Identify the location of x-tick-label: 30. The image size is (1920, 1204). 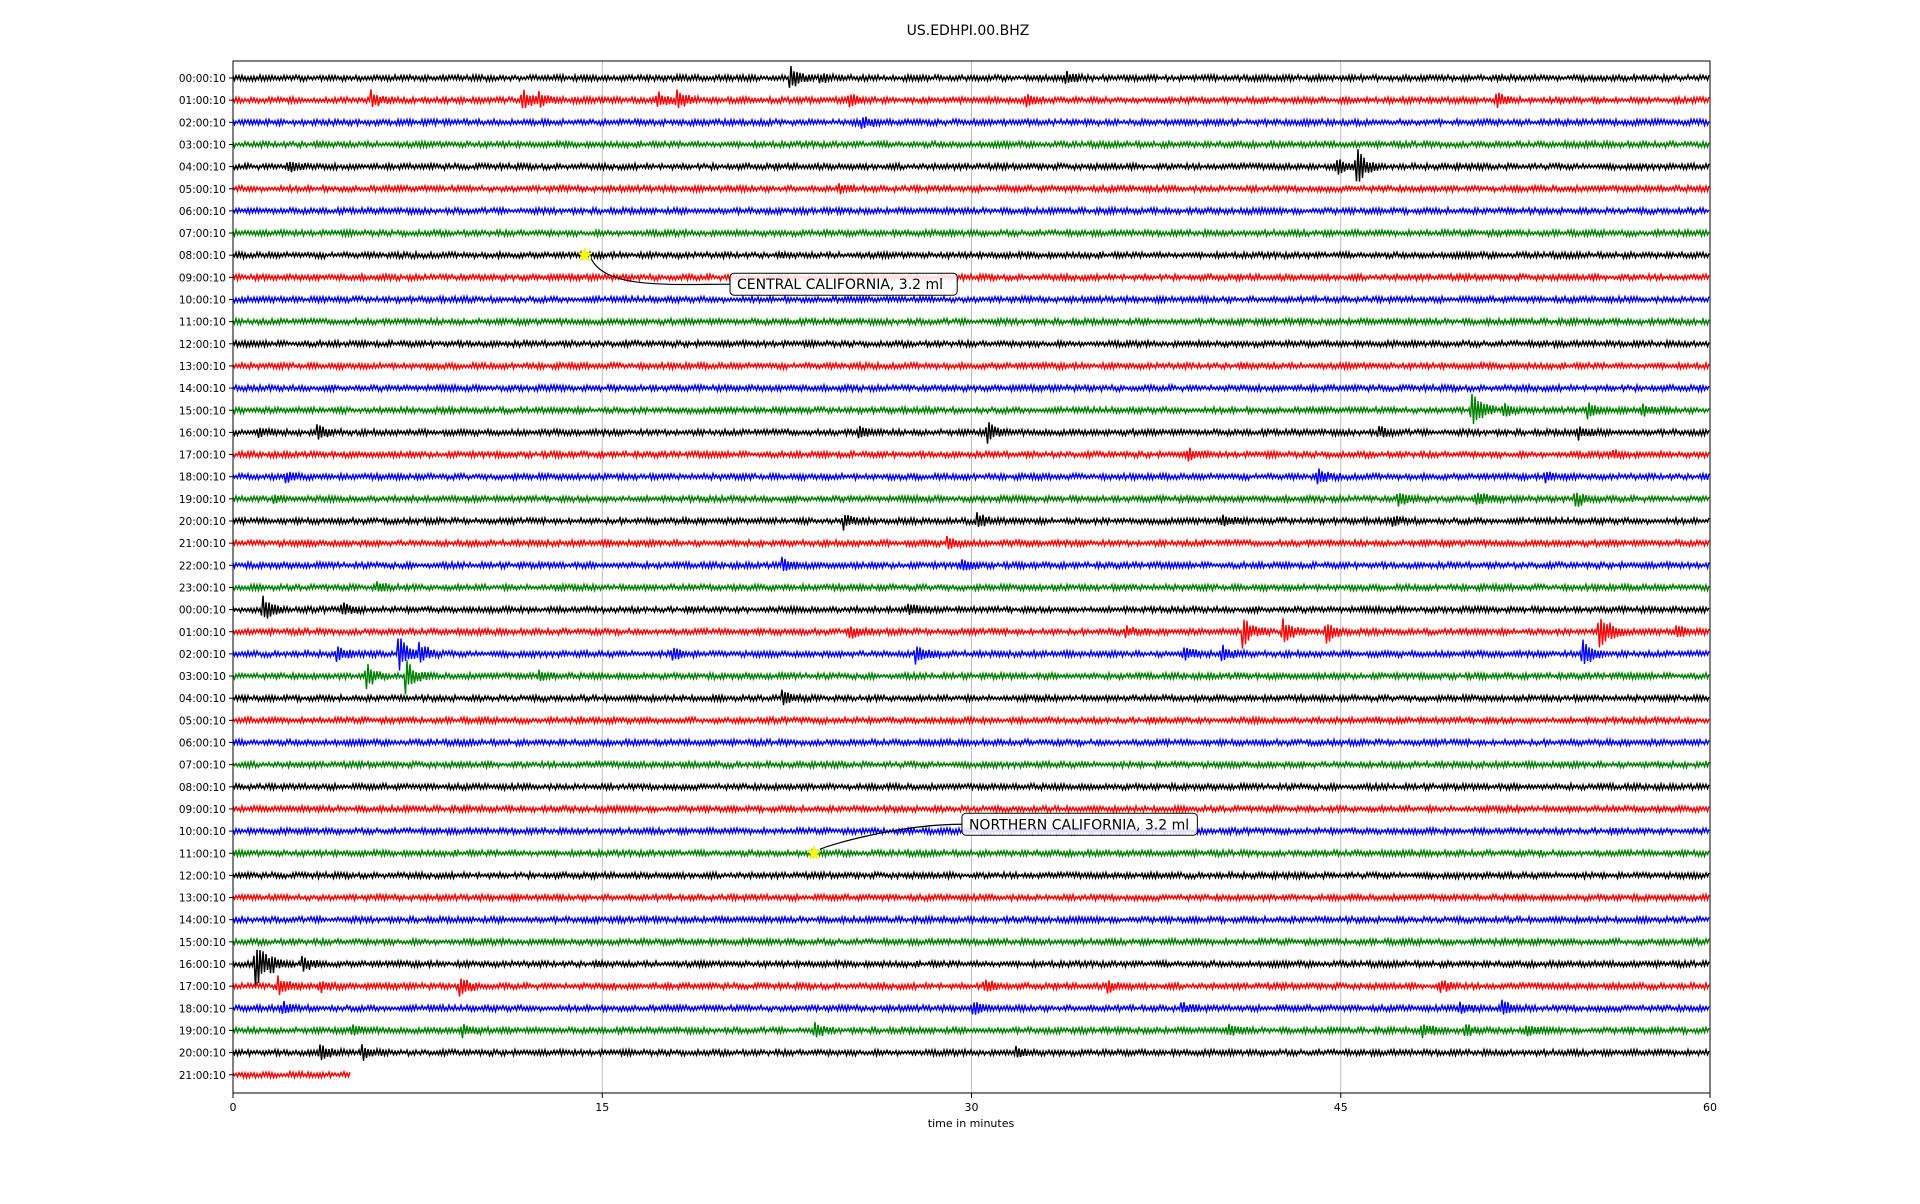
(972, 1107).